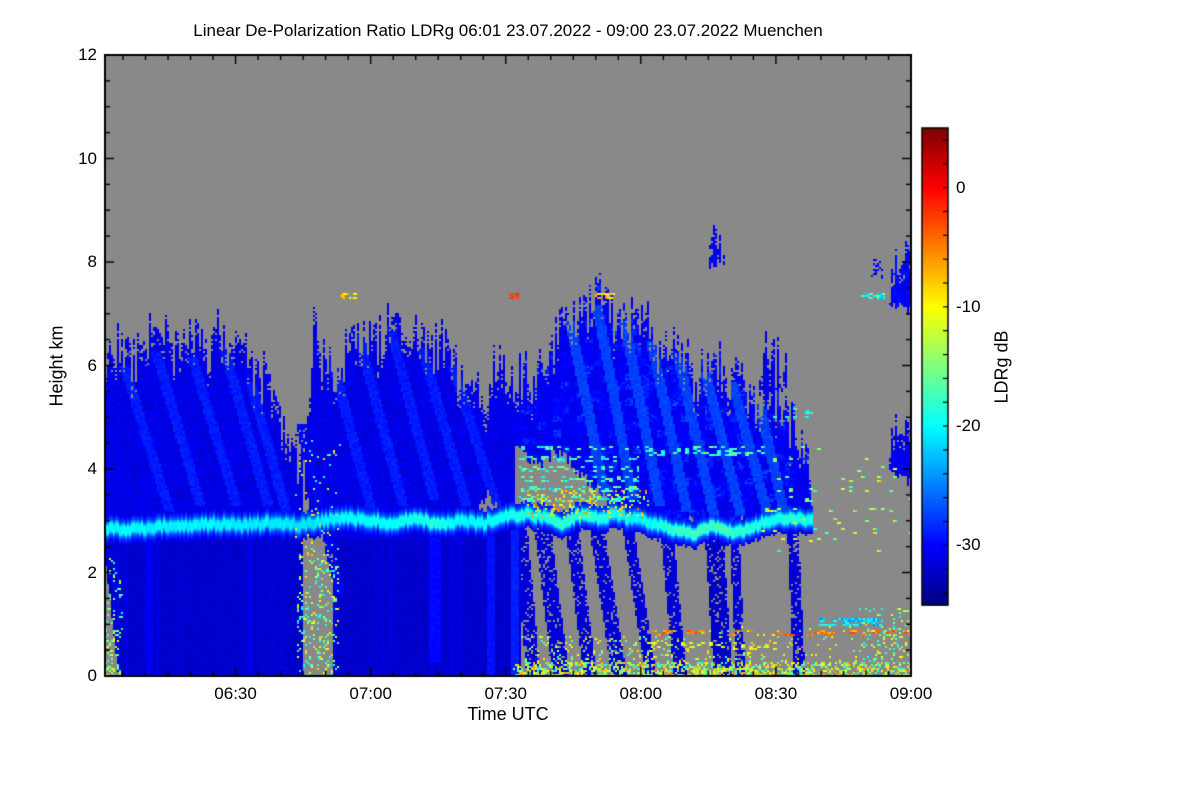 This screenshot has height=800, width=1200. I want to click on colorbar-tick-label: -30, so click(968, 545).